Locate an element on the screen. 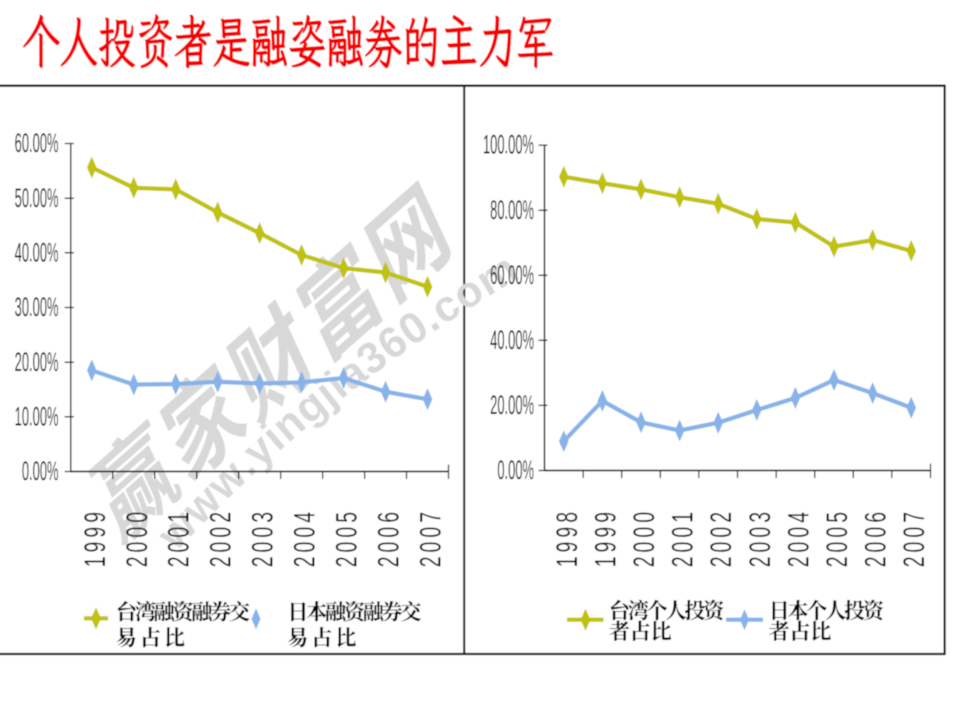  svg-text: 80.00% is located at coordinates (512, 210).